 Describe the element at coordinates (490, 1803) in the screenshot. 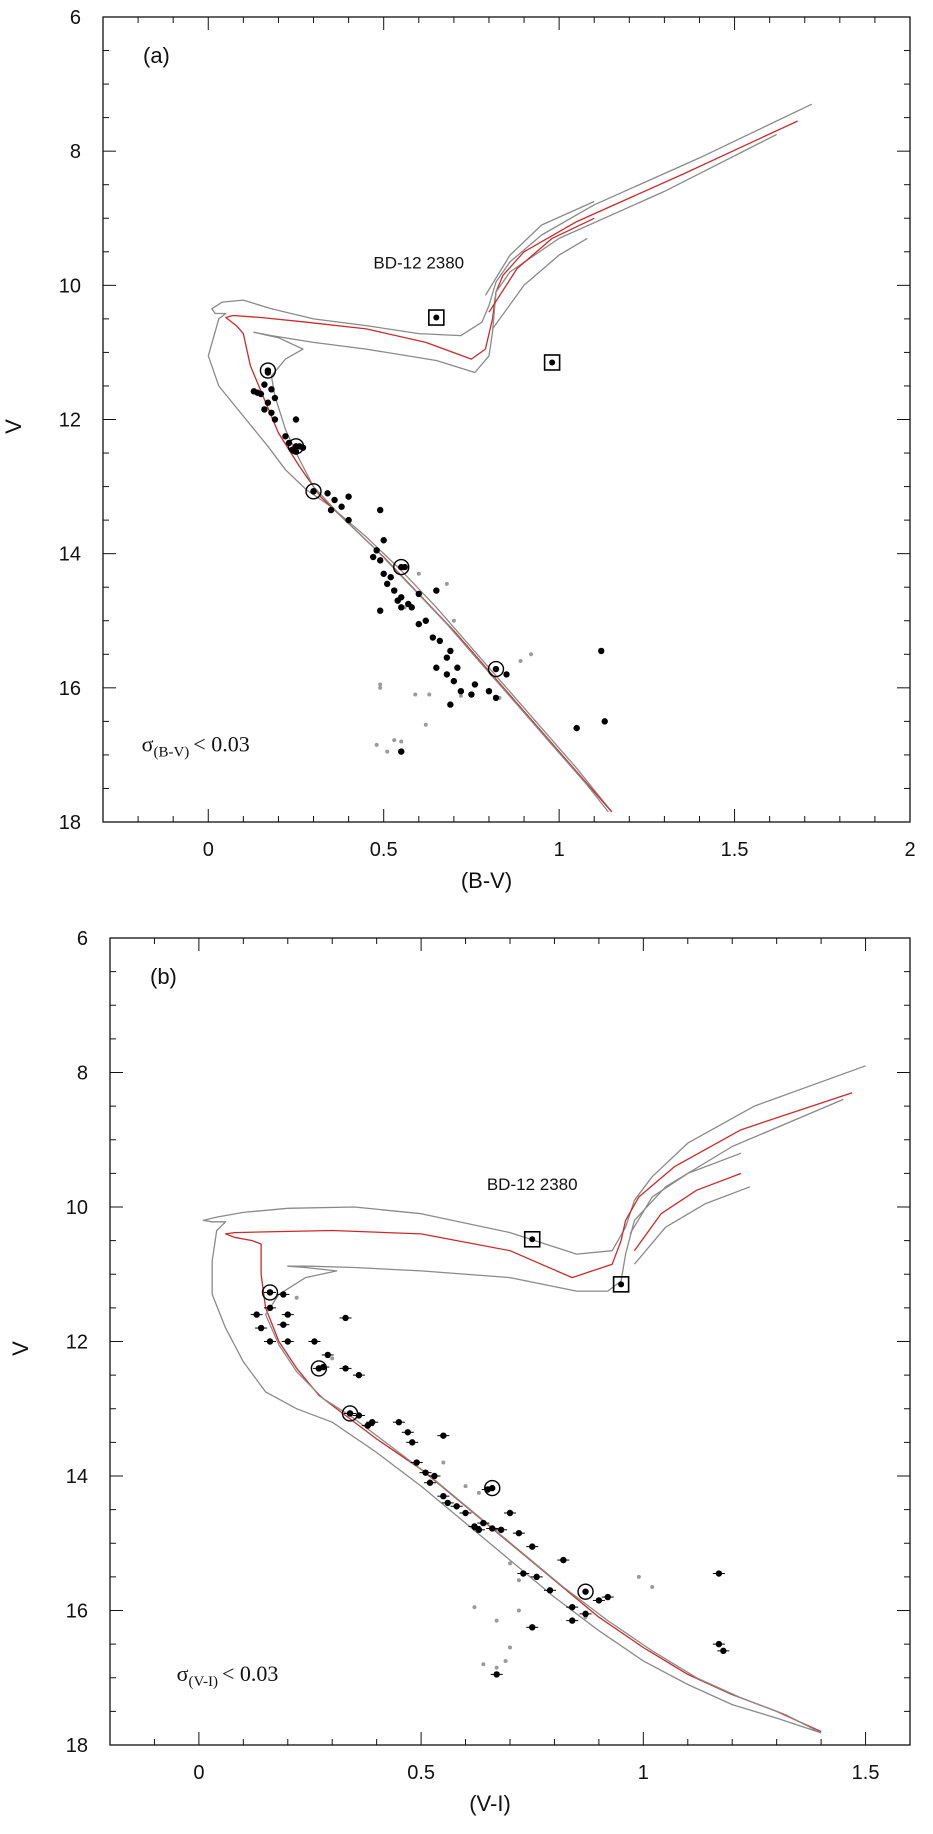

I see `x-axis-label: (V-I)` at that location.